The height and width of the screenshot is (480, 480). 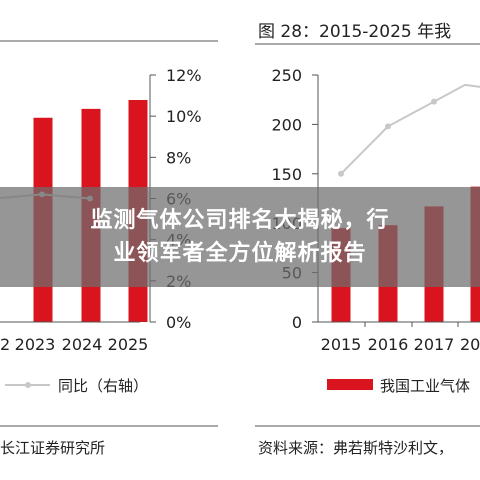 What do you see at coordinates (470, 344) in the screenshot?
I see `right-x-tick-label: 20` at bounding box center [470, 344].